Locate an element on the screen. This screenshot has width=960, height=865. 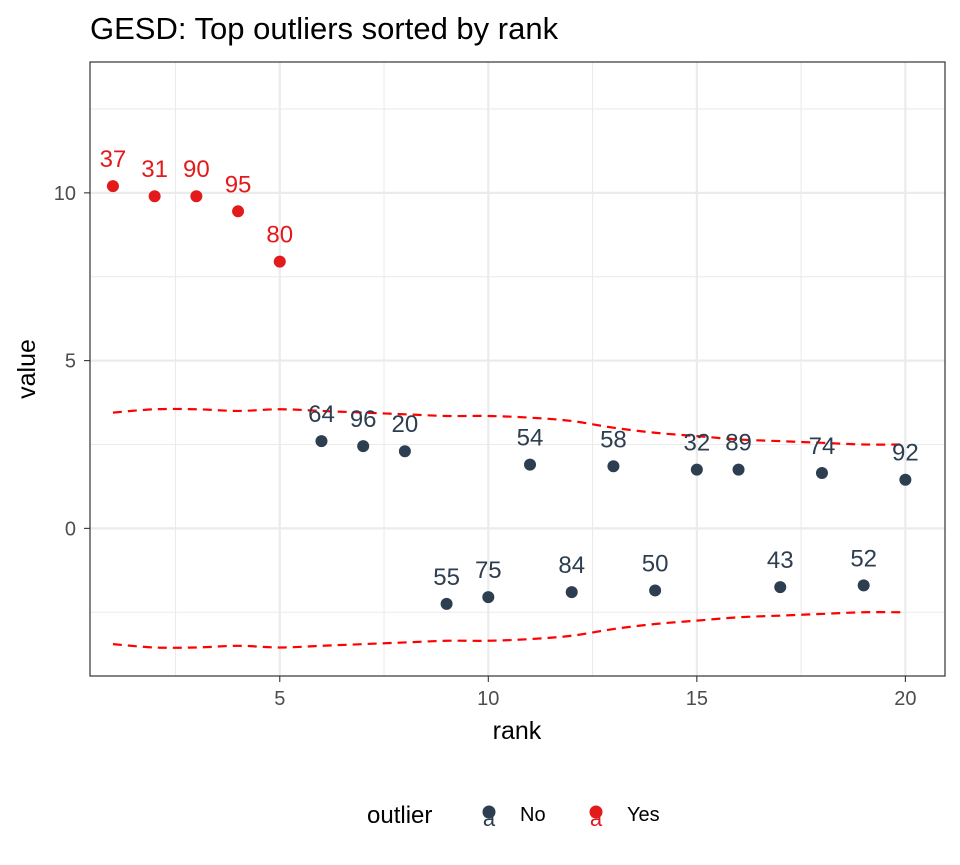
point-label: 75 is located at coordinates (488, 570).